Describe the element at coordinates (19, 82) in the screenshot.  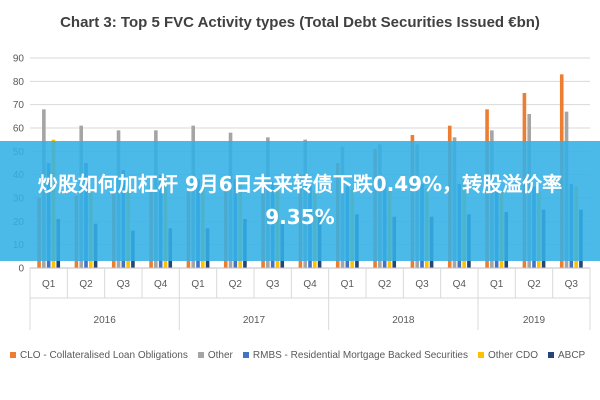
I see `y-tick-label: 80` at that location.